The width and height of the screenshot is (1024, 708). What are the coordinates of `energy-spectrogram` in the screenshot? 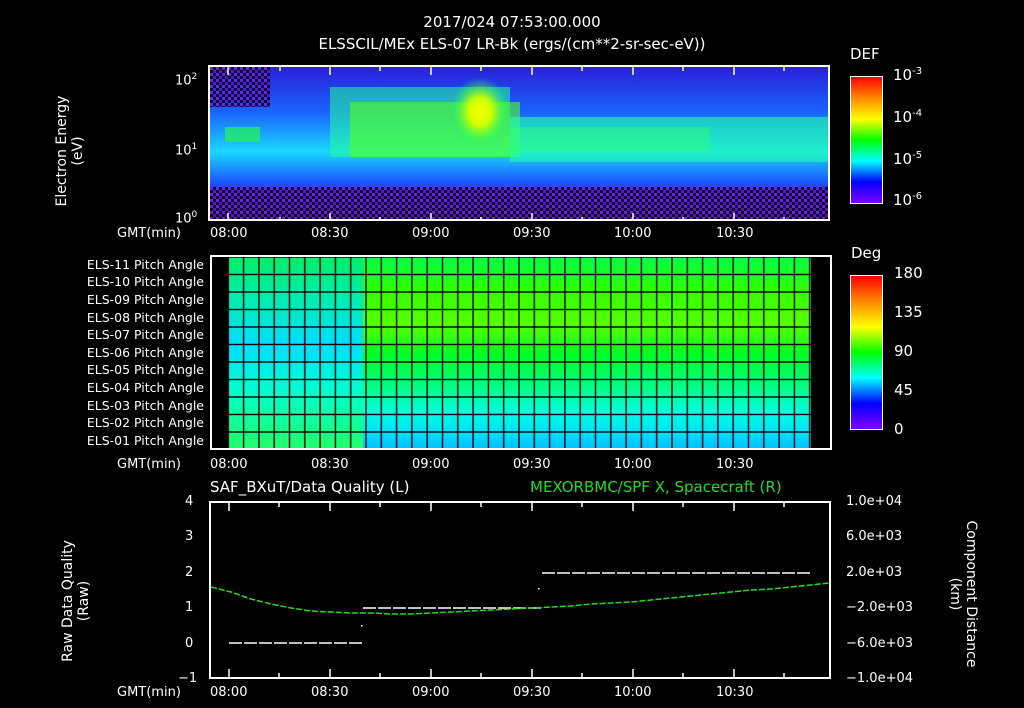 It's located at (519, 143).